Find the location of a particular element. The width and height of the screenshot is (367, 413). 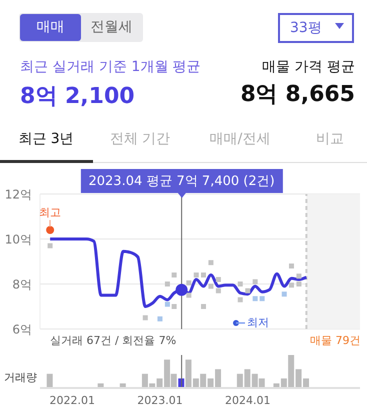

text: 최근 실거래 기준 1개월 평균 is located at coordinates (110, 67).